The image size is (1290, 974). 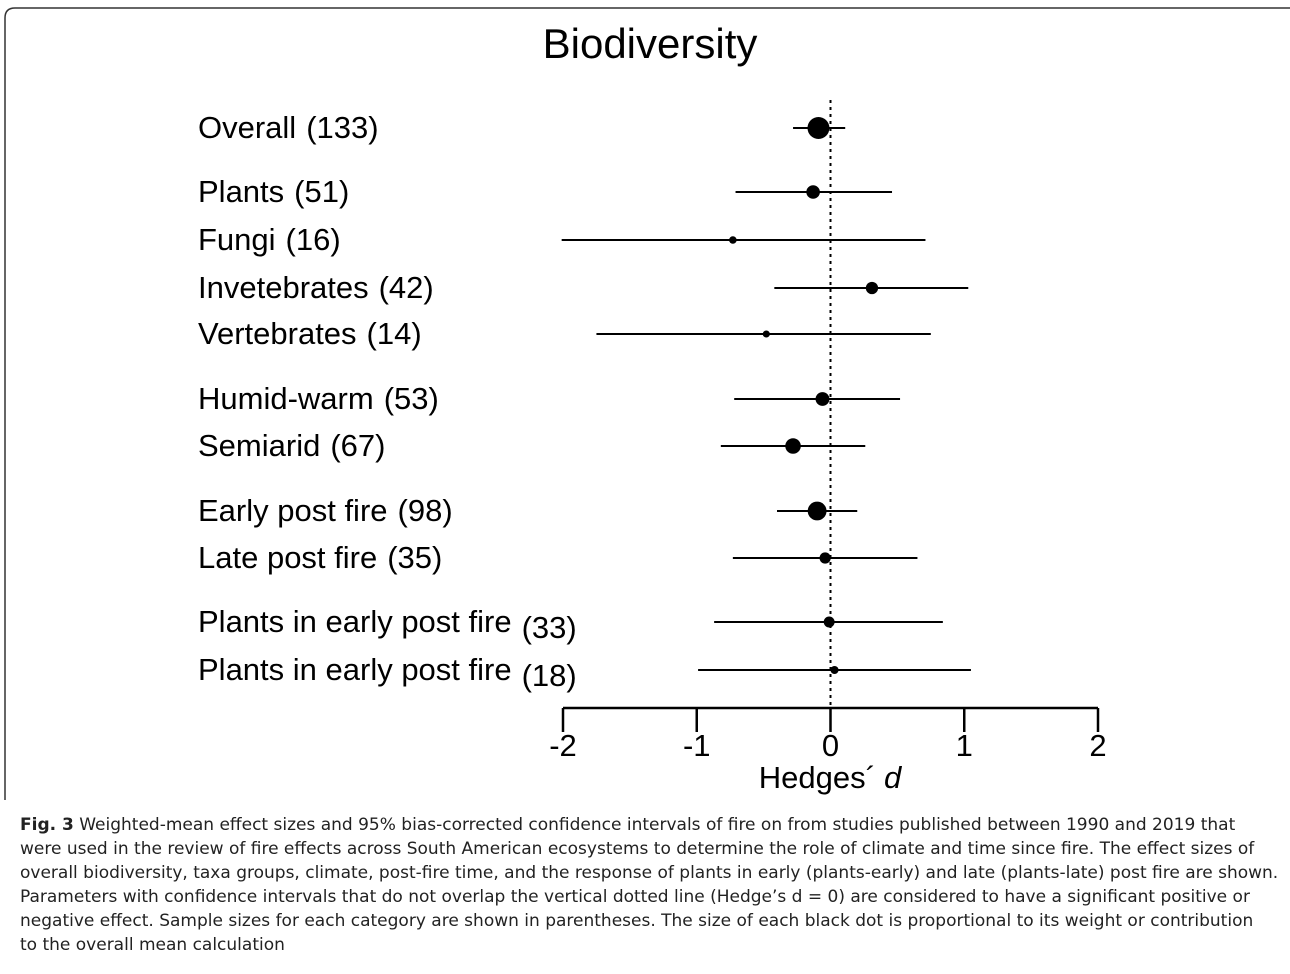 I want to click on category-label: Humid-warm, so click(x=286, y=398).